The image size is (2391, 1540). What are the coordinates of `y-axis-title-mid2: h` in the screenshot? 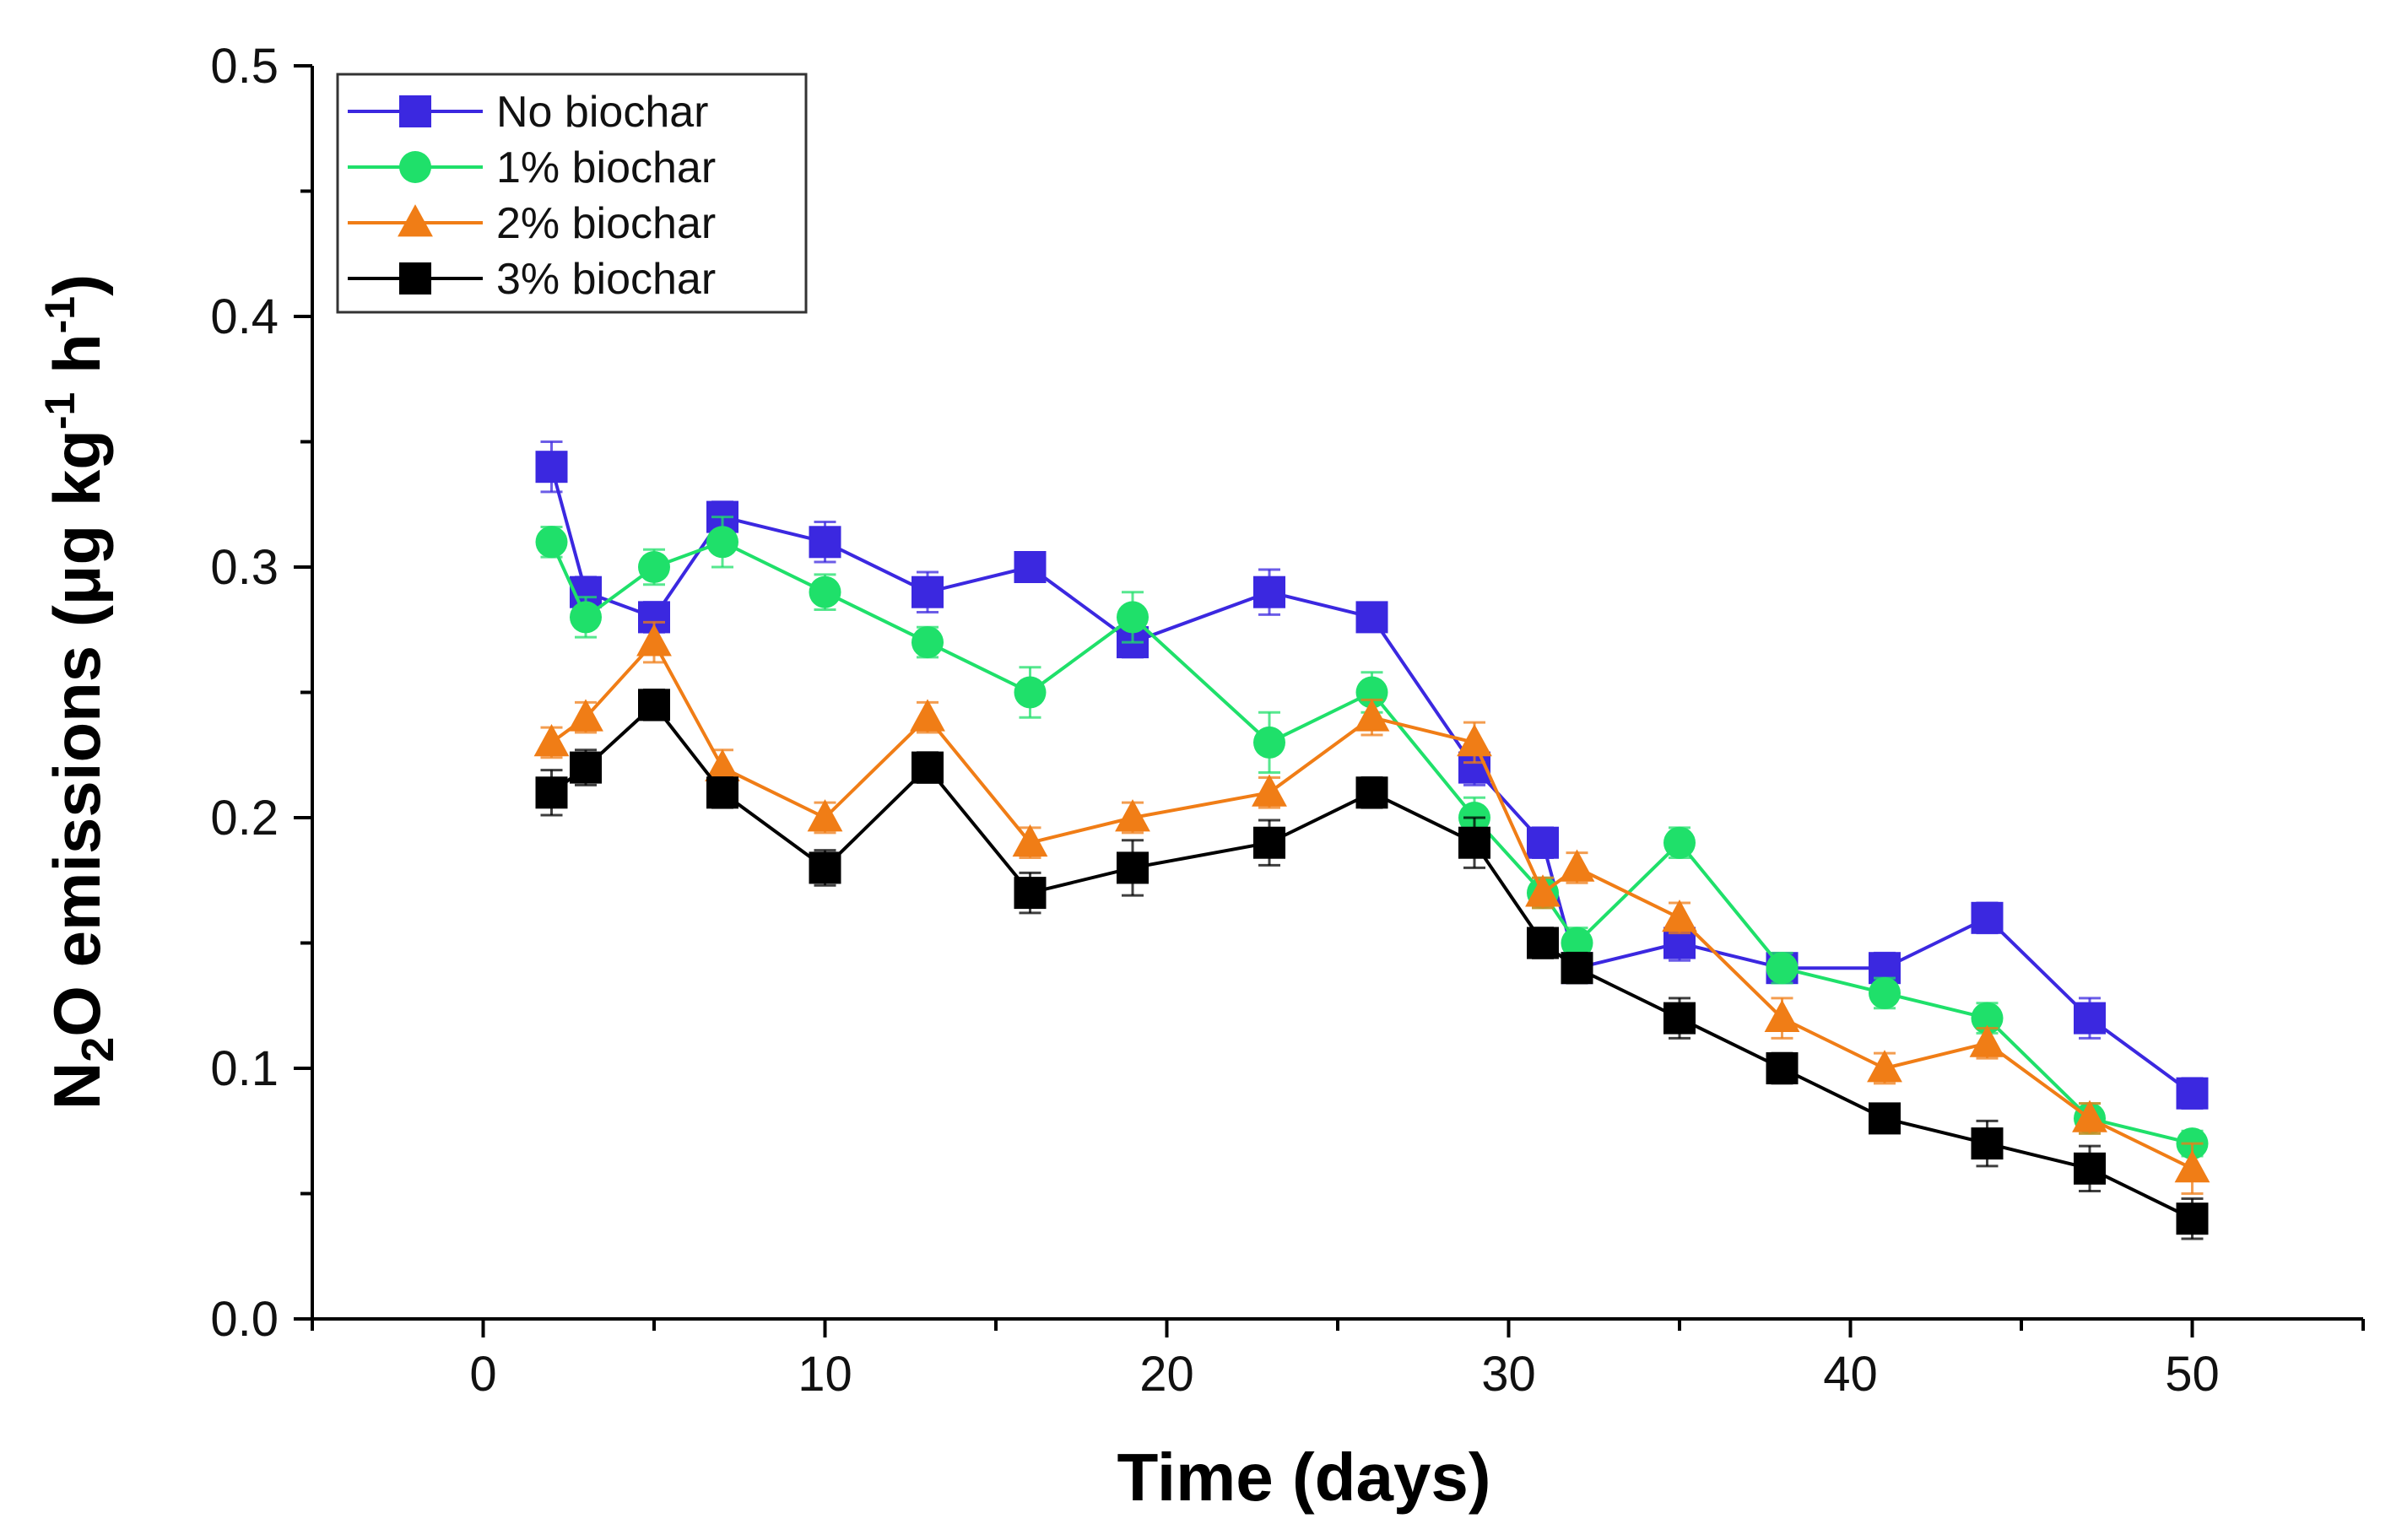 It's located at (77, 362).